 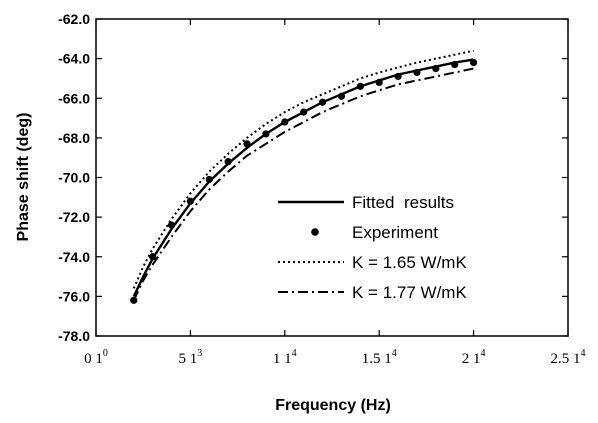 I want to click on x-tick-mantissa: 0 1, so click(x=93, y=359).